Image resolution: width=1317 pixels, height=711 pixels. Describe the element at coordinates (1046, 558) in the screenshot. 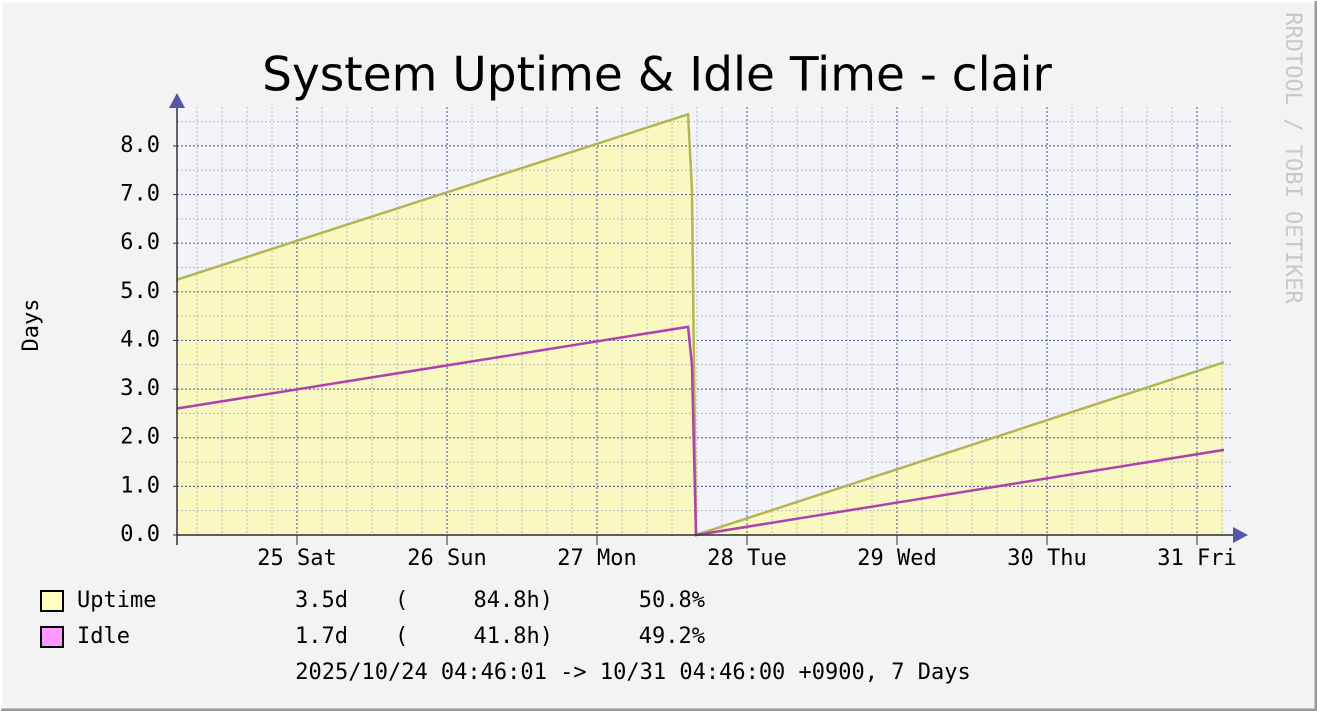

I see `x-tick-label: 30 Thu` at that location.